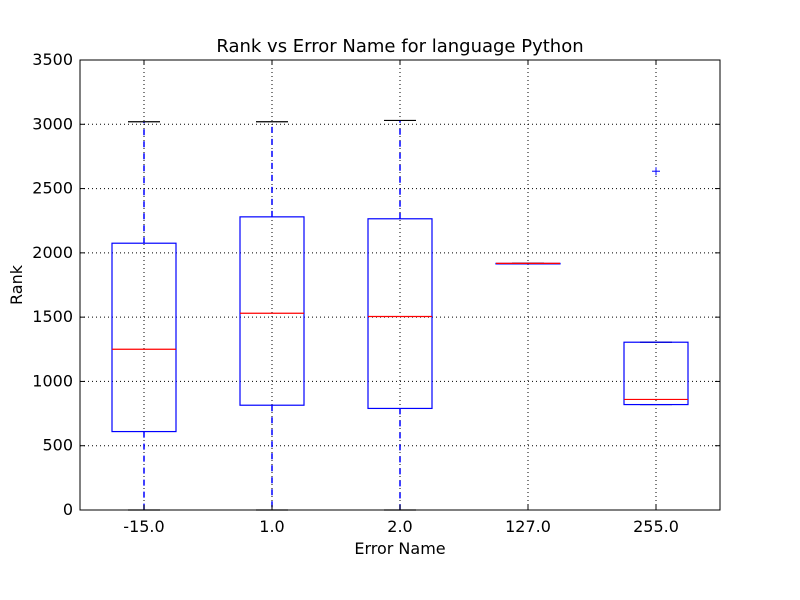 The height and width of the screenshot is (600, 800). What do you see at coordinates (399, 548) in the screenshot?
I see `x-axis-label: Error Name` at bounding box center [399, 548].